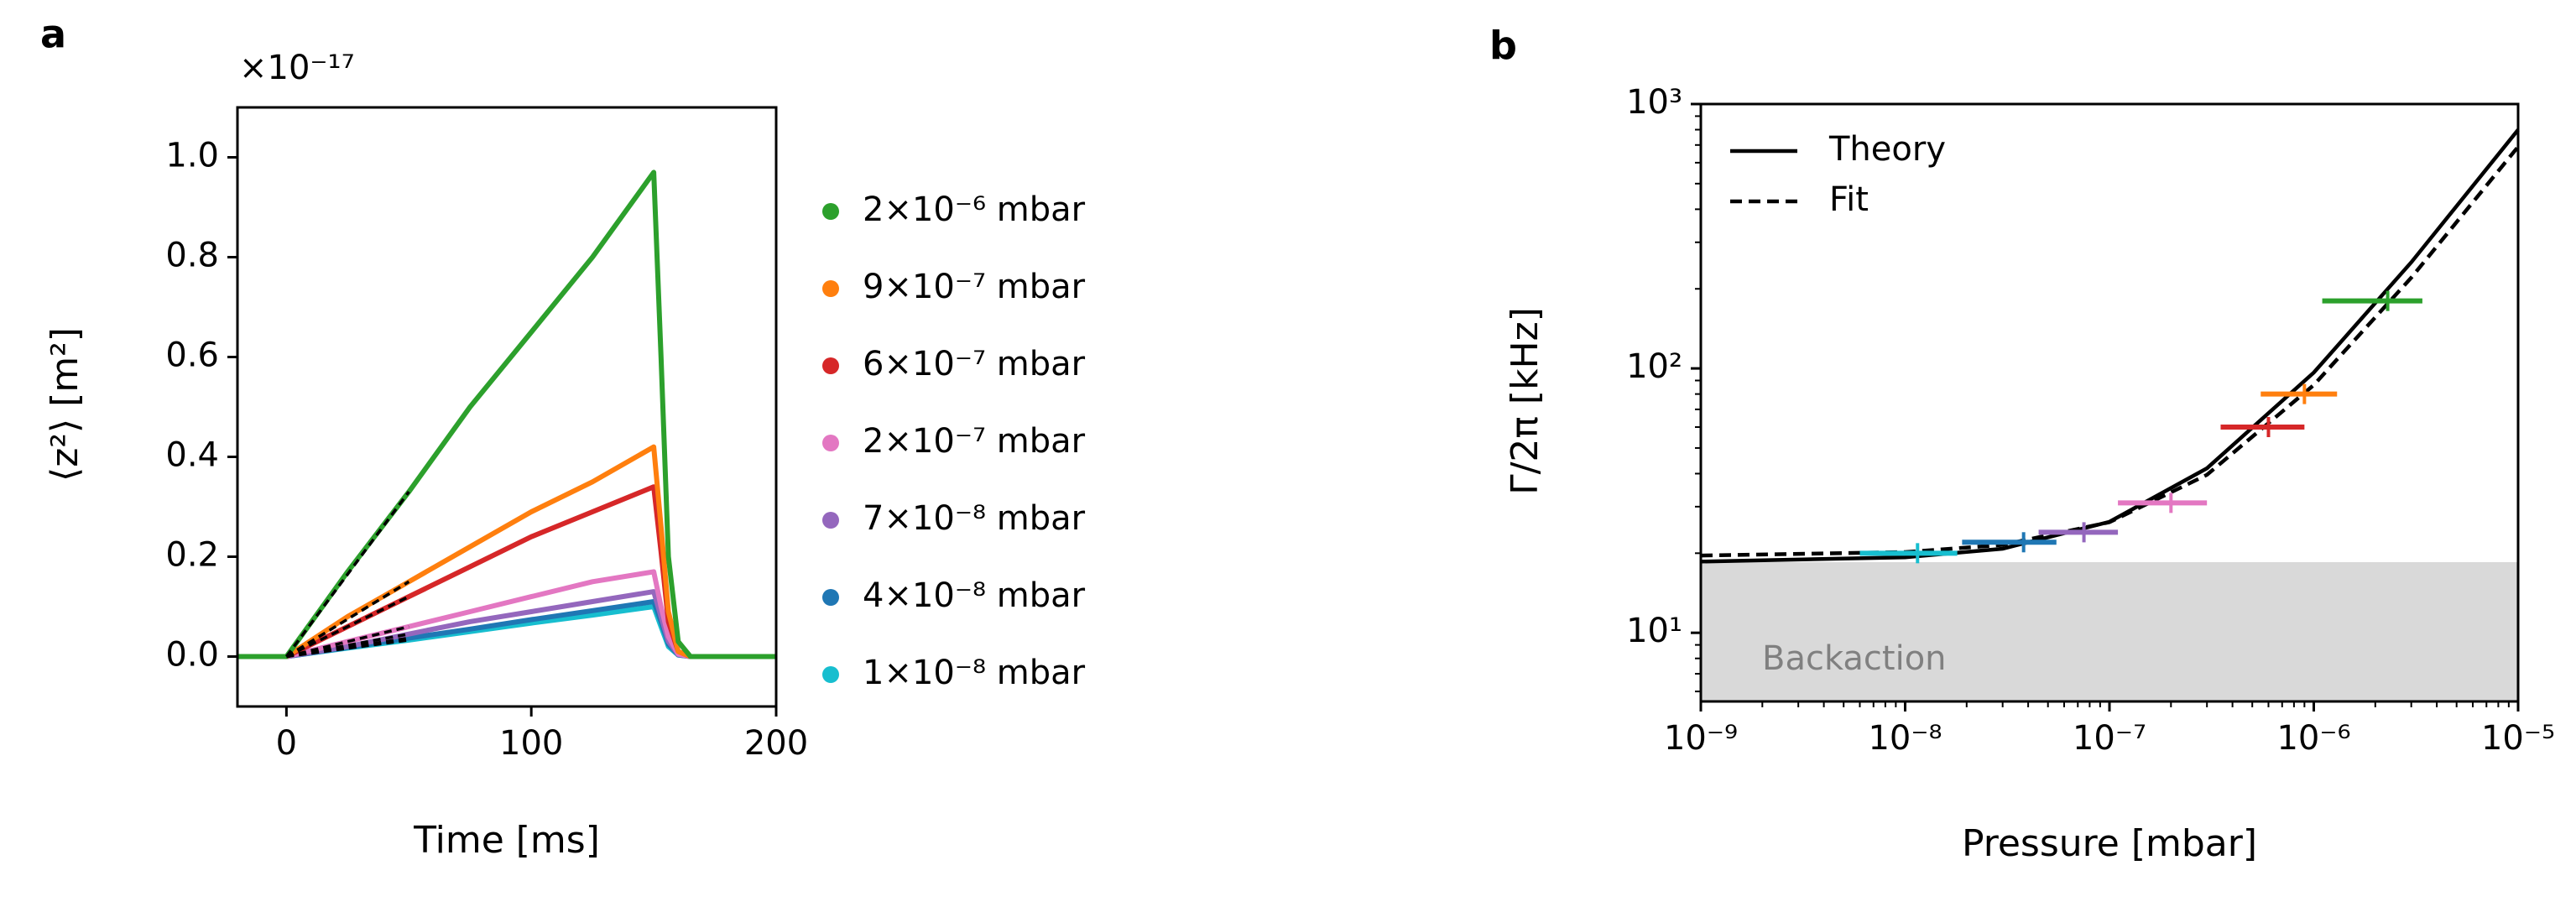 This screenshot has height=907, width=2576. Describe the element at coordinates (2109, 843) in the screenshot. I see `x-axis-label: Pressure [mbar]` at that location.